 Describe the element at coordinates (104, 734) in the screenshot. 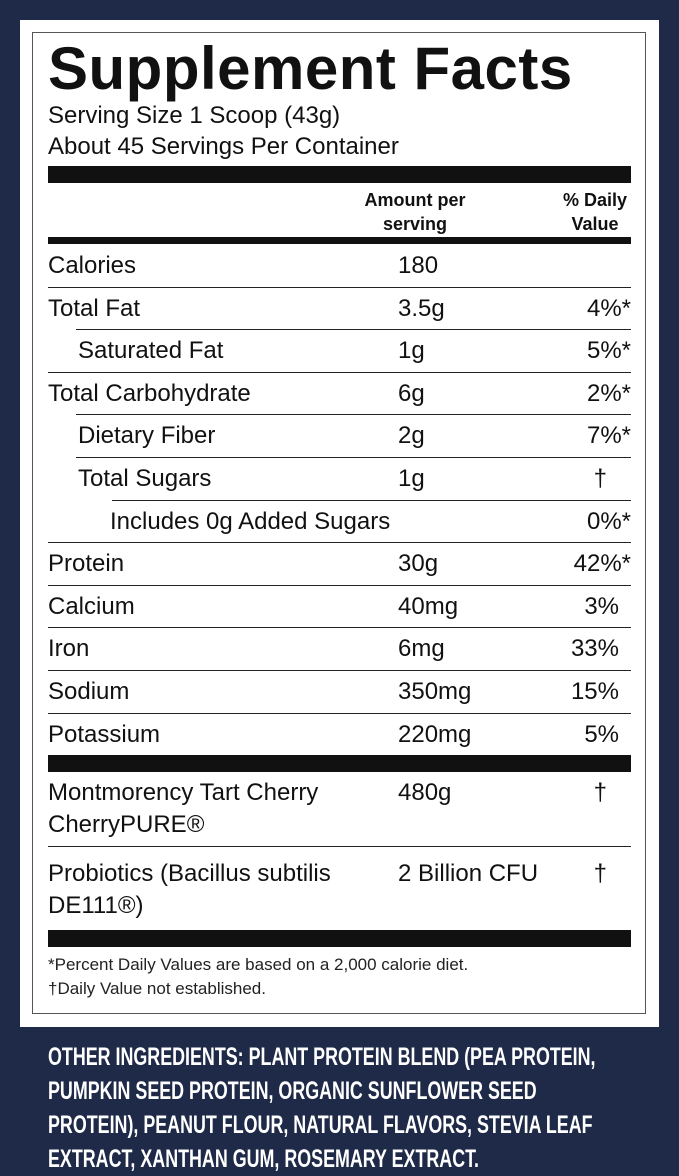

I see `nutrient-label: Potassium` at that location.